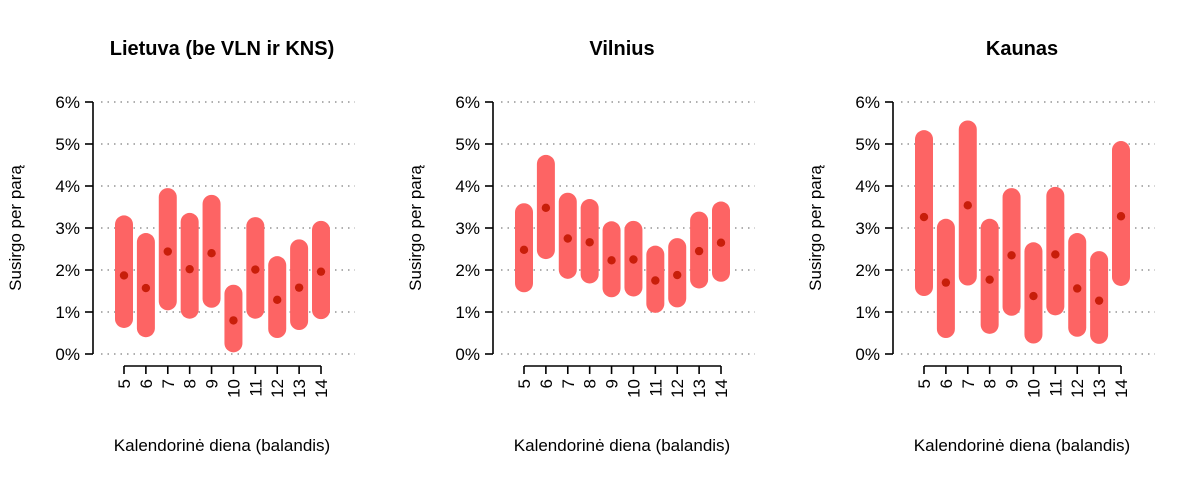  Describe the element at coordinates (222, 49) in the screenshot. I see `chart-title: Lietuva (be VLN ir KNS)` at that location.